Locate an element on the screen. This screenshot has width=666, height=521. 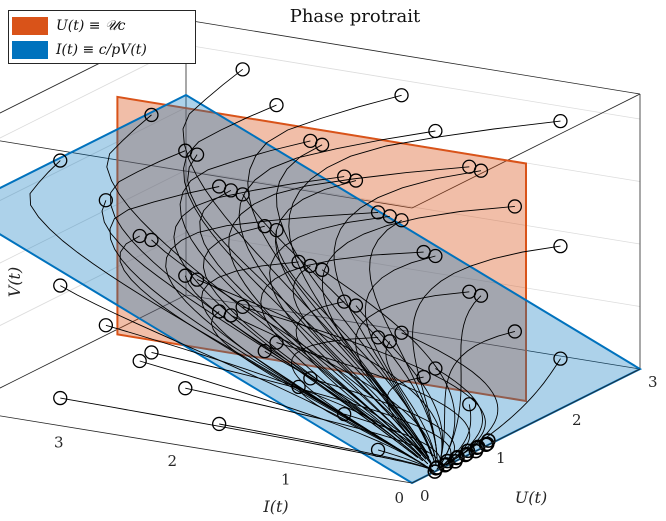
u-tick-label: 1 is located at coordinates (501, 458).